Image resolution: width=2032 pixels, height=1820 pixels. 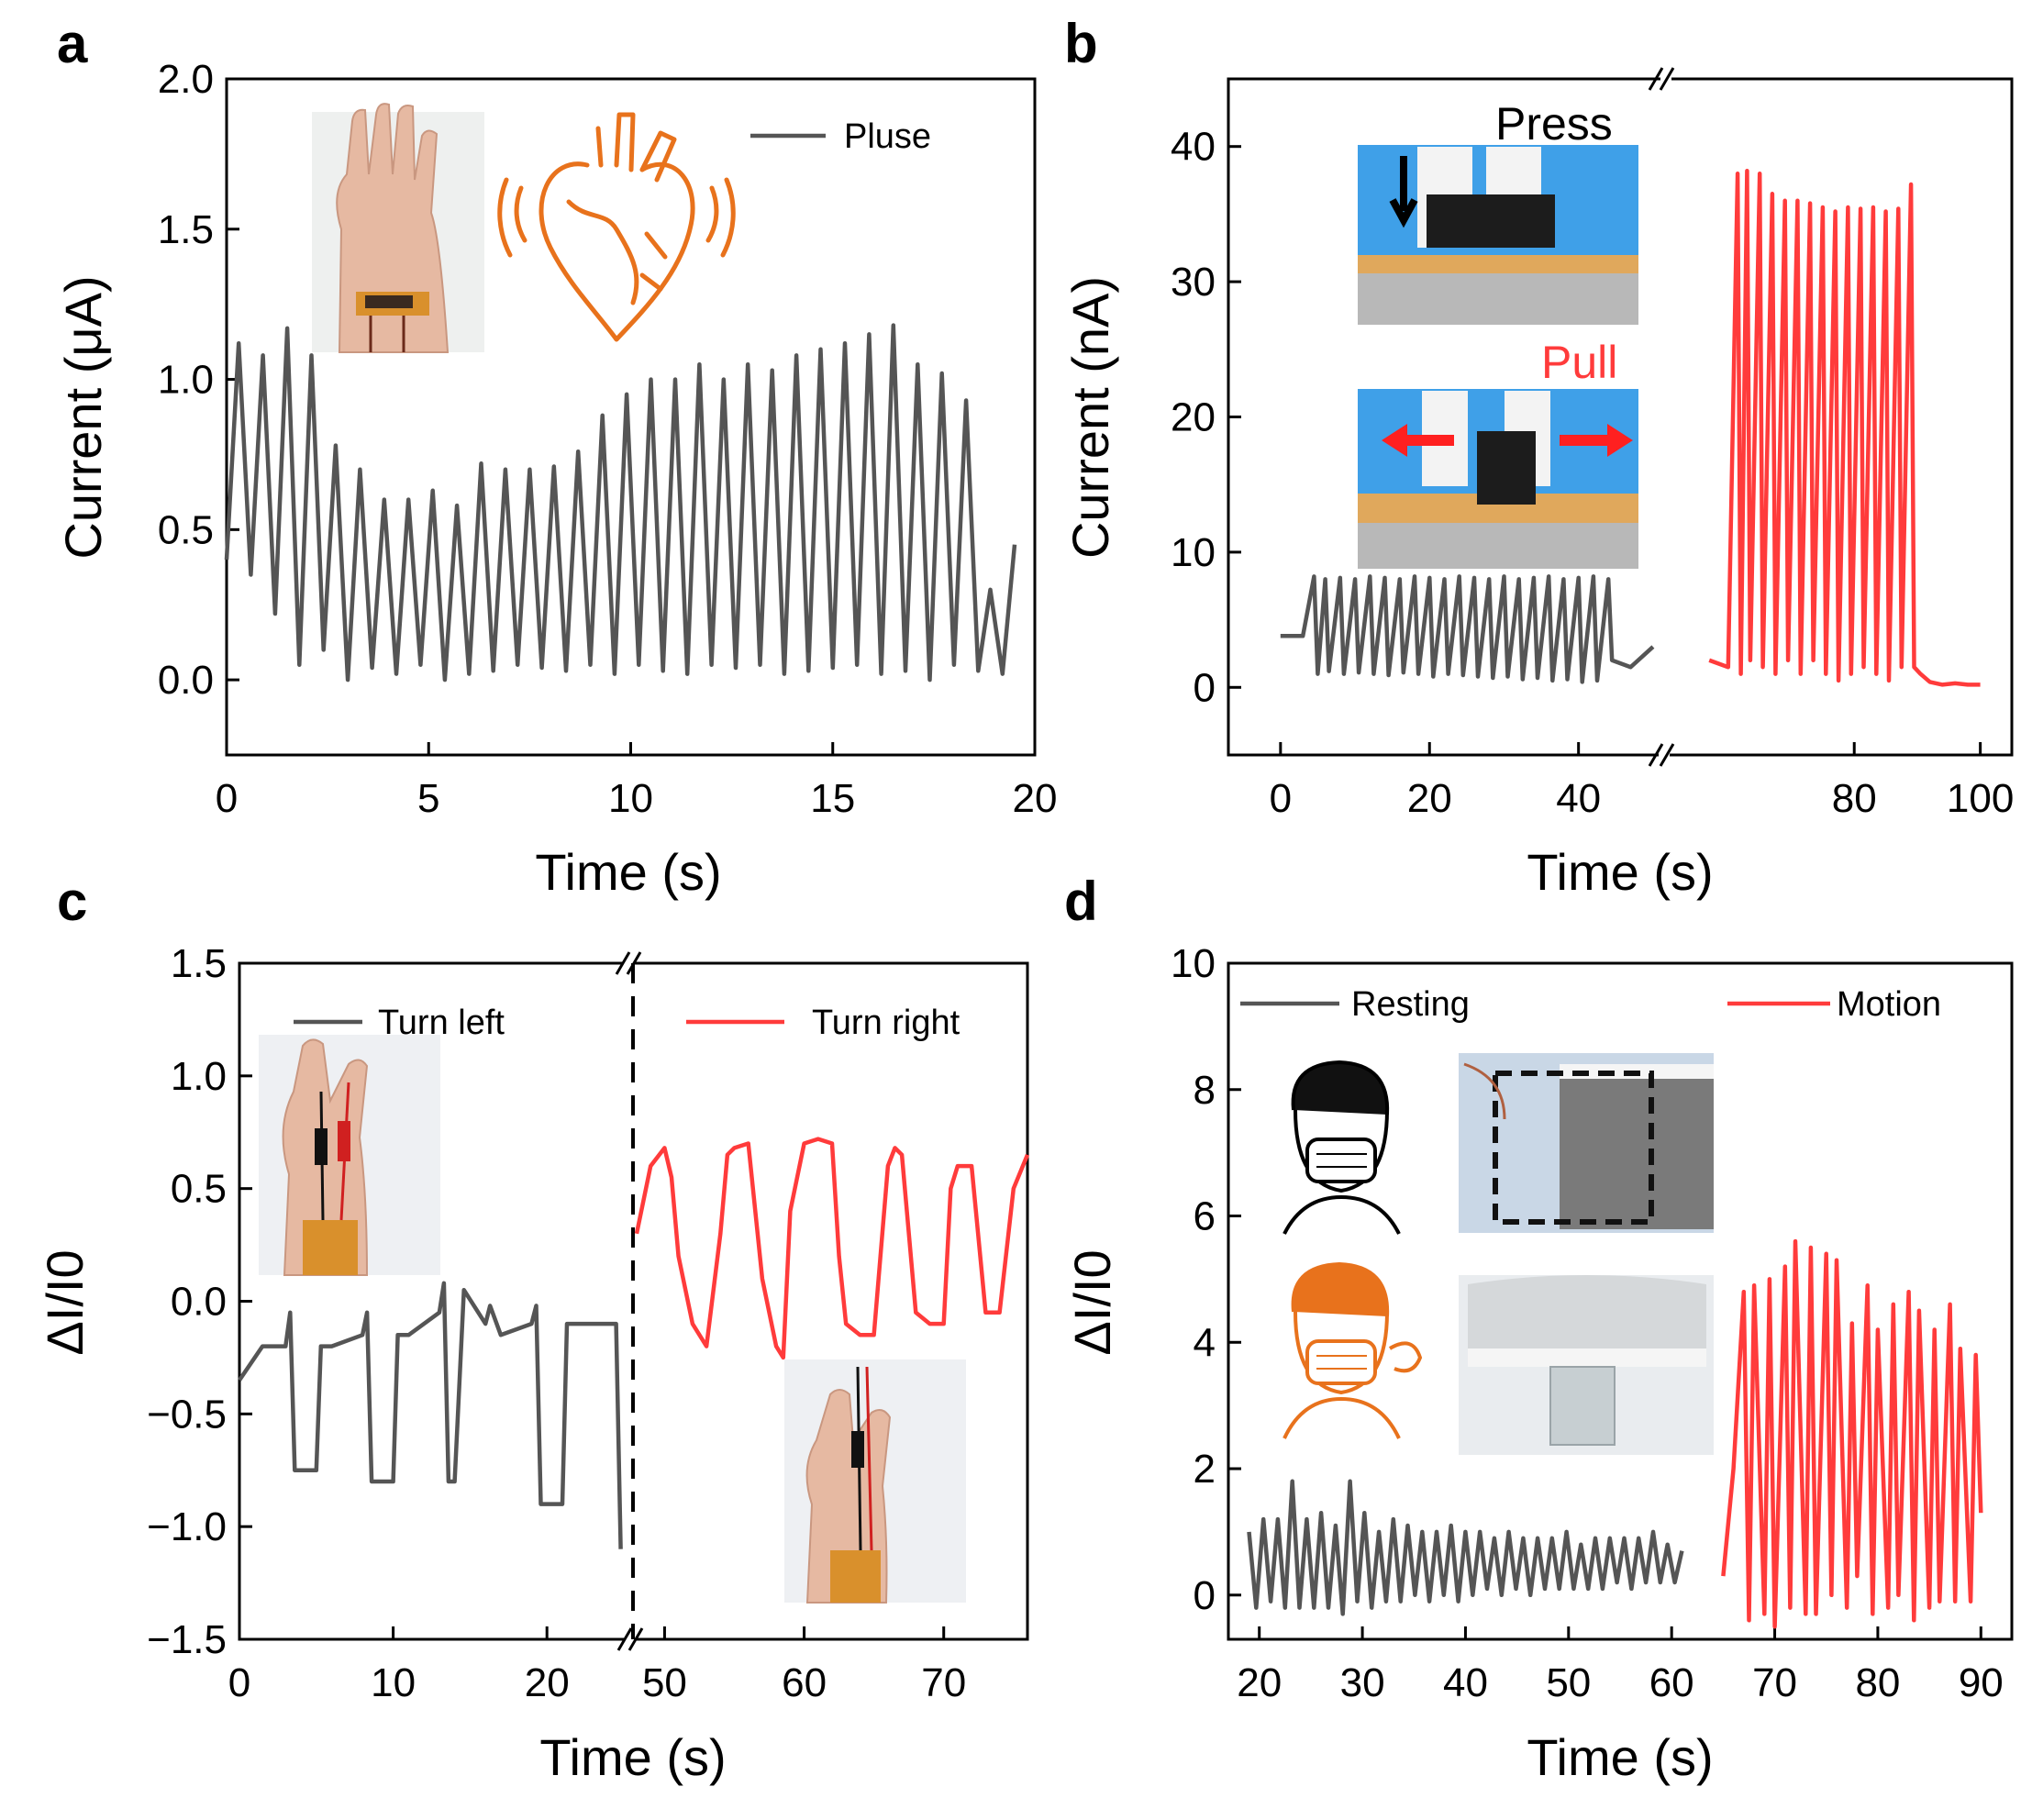 What do you see at coordinates (186, 529) in the screenshot?
I see `panel-a-ytick-label: 0.5` at bounding box center [186, 529].